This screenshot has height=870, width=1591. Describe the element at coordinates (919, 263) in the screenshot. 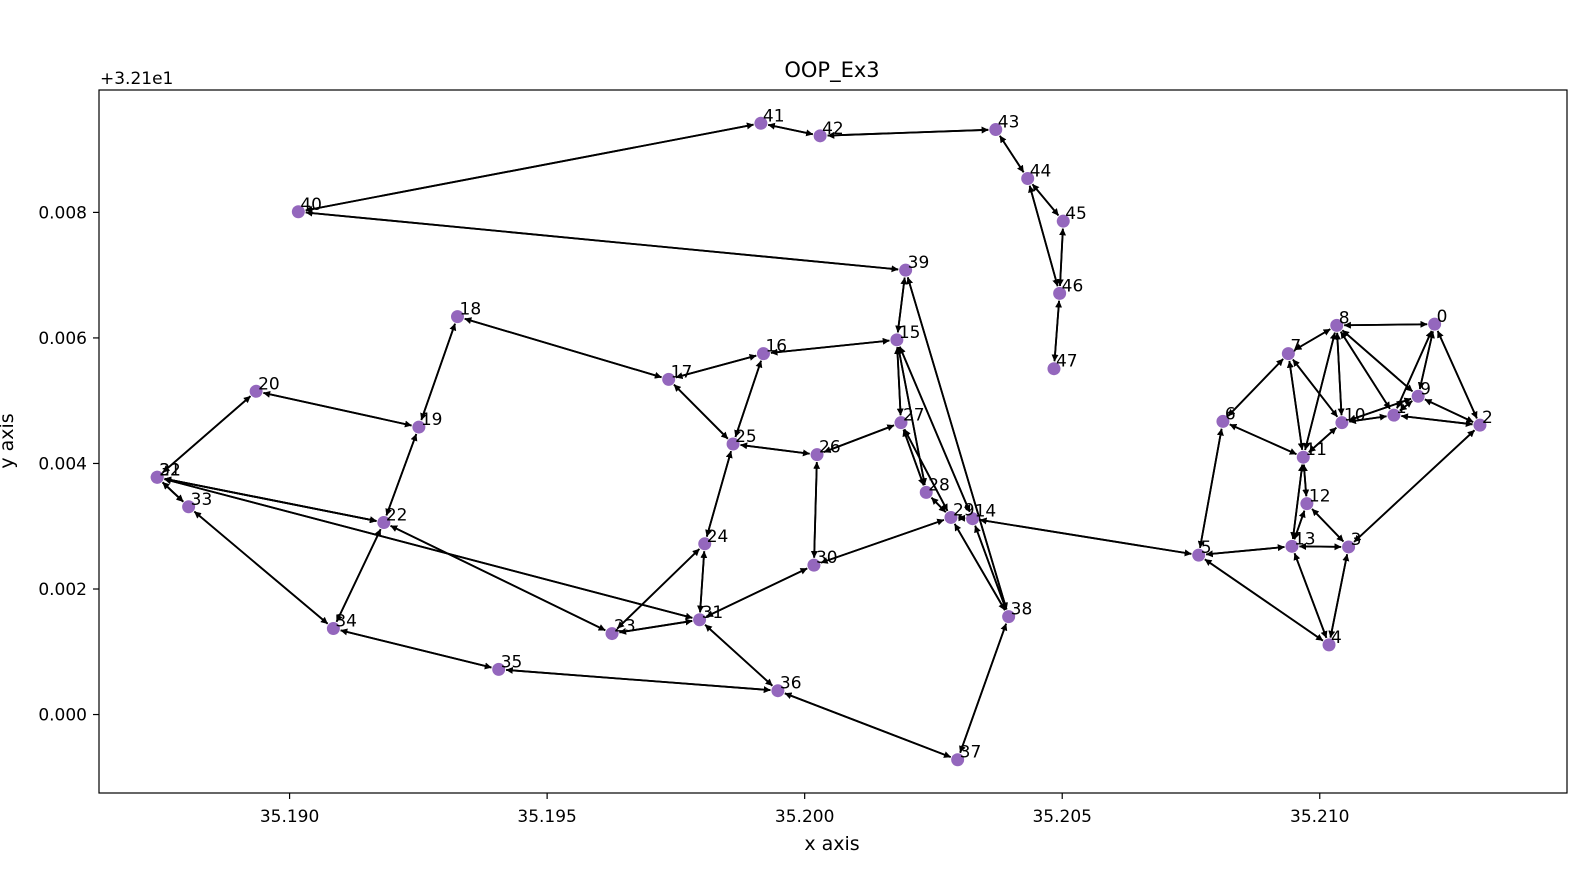

I see `node-label-39: 39` at that location.